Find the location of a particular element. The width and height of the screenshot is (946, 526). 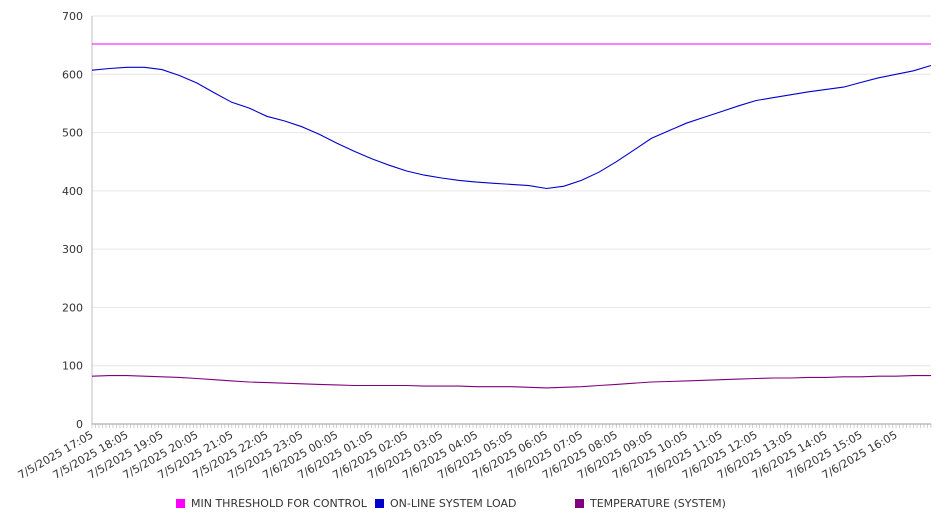

legend-item-temperature: TEMPERATURE (SYSTEM) is located at coordinates (650, 503).